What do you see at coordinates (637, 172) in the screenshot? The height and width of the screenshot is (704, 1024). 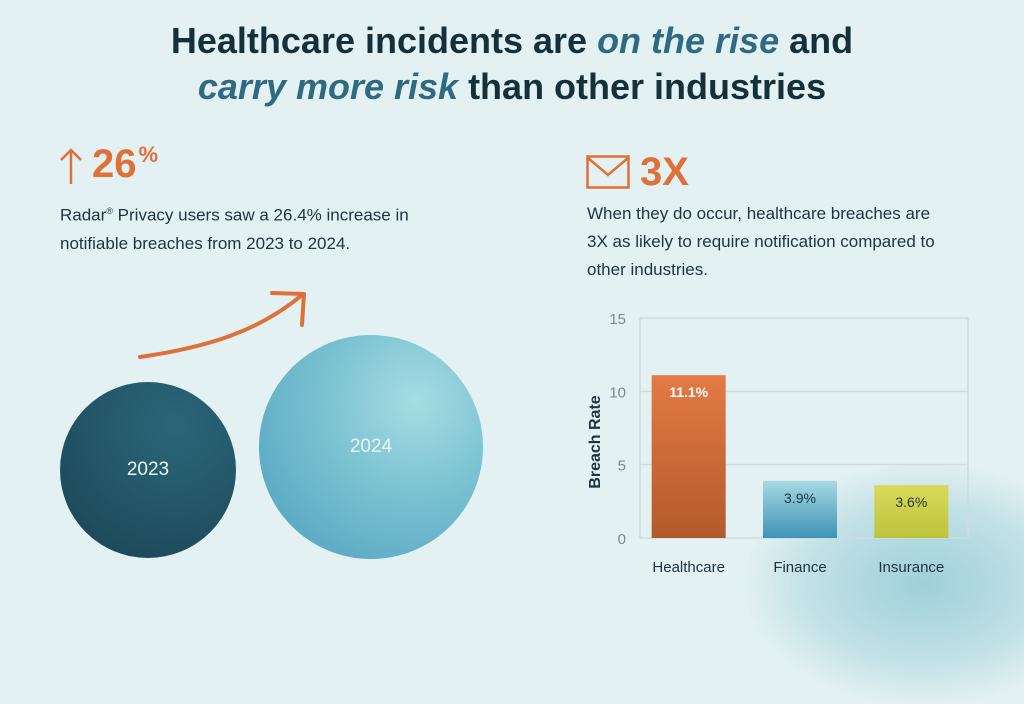 I see `notification-stat: 3X` at bounding box center [637, 172].